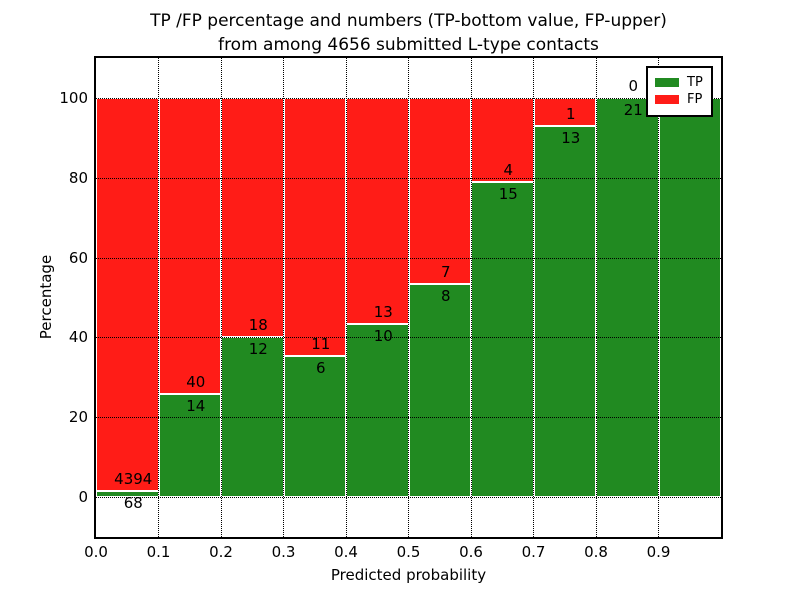 Image resolution: width=800 pixels, height=600 pixels. What do you see at coordinates (633, 85) in the screenshot?
I see `fp-count-label-8: 0` at bounding box center [633, 85].